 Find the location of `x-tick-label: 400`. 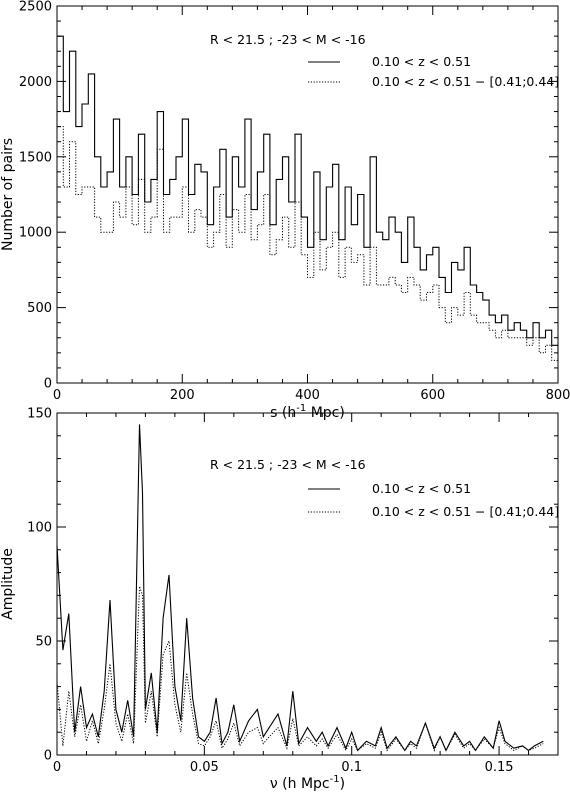

x-tick-label: 400 is located at coordinates (307, 395).